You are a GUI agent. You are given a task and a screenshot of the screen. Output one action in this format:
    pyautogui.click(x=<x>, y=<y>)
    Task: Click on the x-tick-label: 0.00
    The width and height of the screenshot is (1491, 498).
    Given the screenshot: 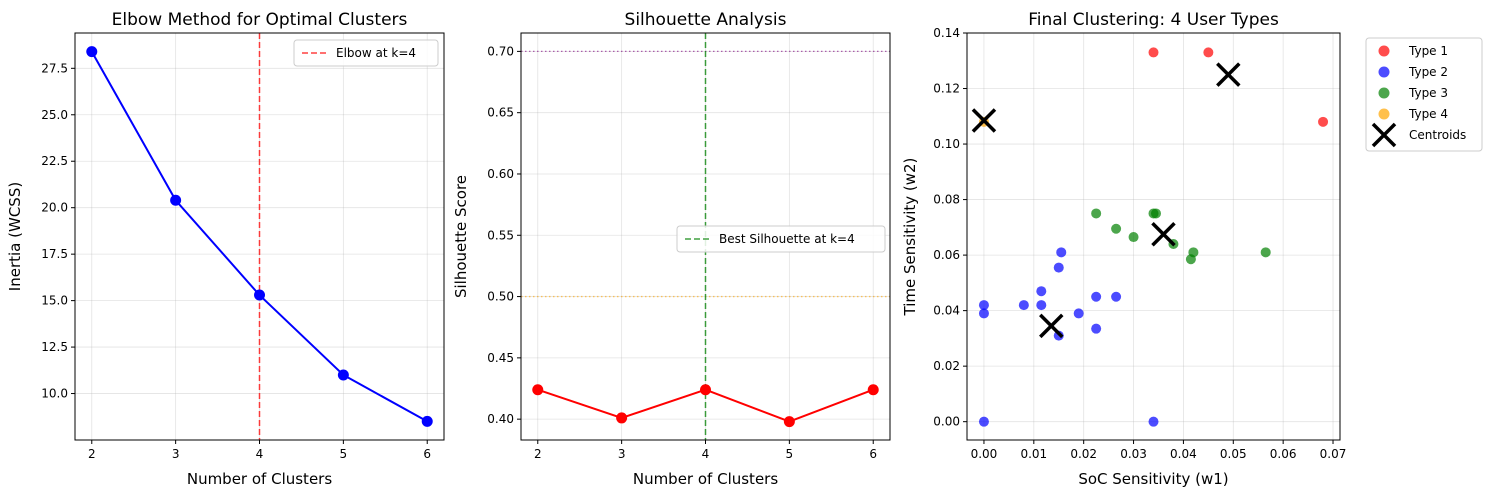 What is the action you would take?
    pyautogui.click(x=984, y=454)
    